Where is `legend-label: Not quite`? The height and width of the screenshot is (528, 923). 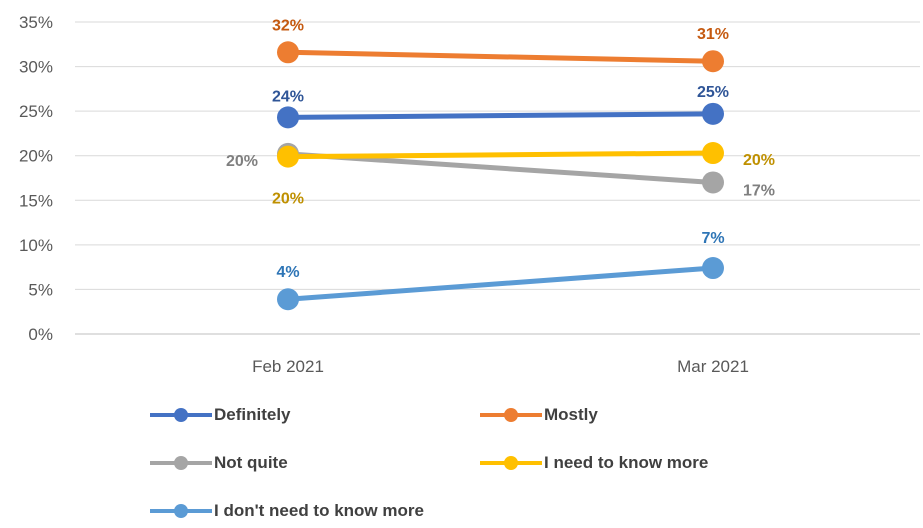 legend-label: Not quite is located at coordinates (251, 462).